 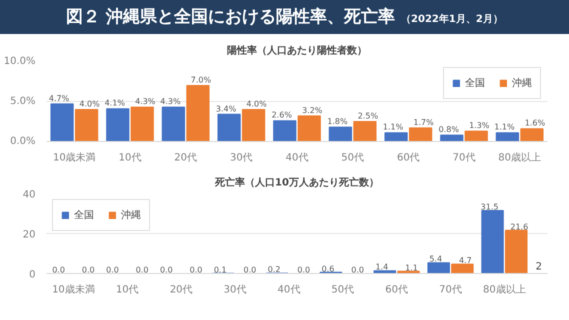 What do you see at coordinates (337, 121) in the screenshot?
I see `data-label: 1.8%` at bounding box center [337, 121].